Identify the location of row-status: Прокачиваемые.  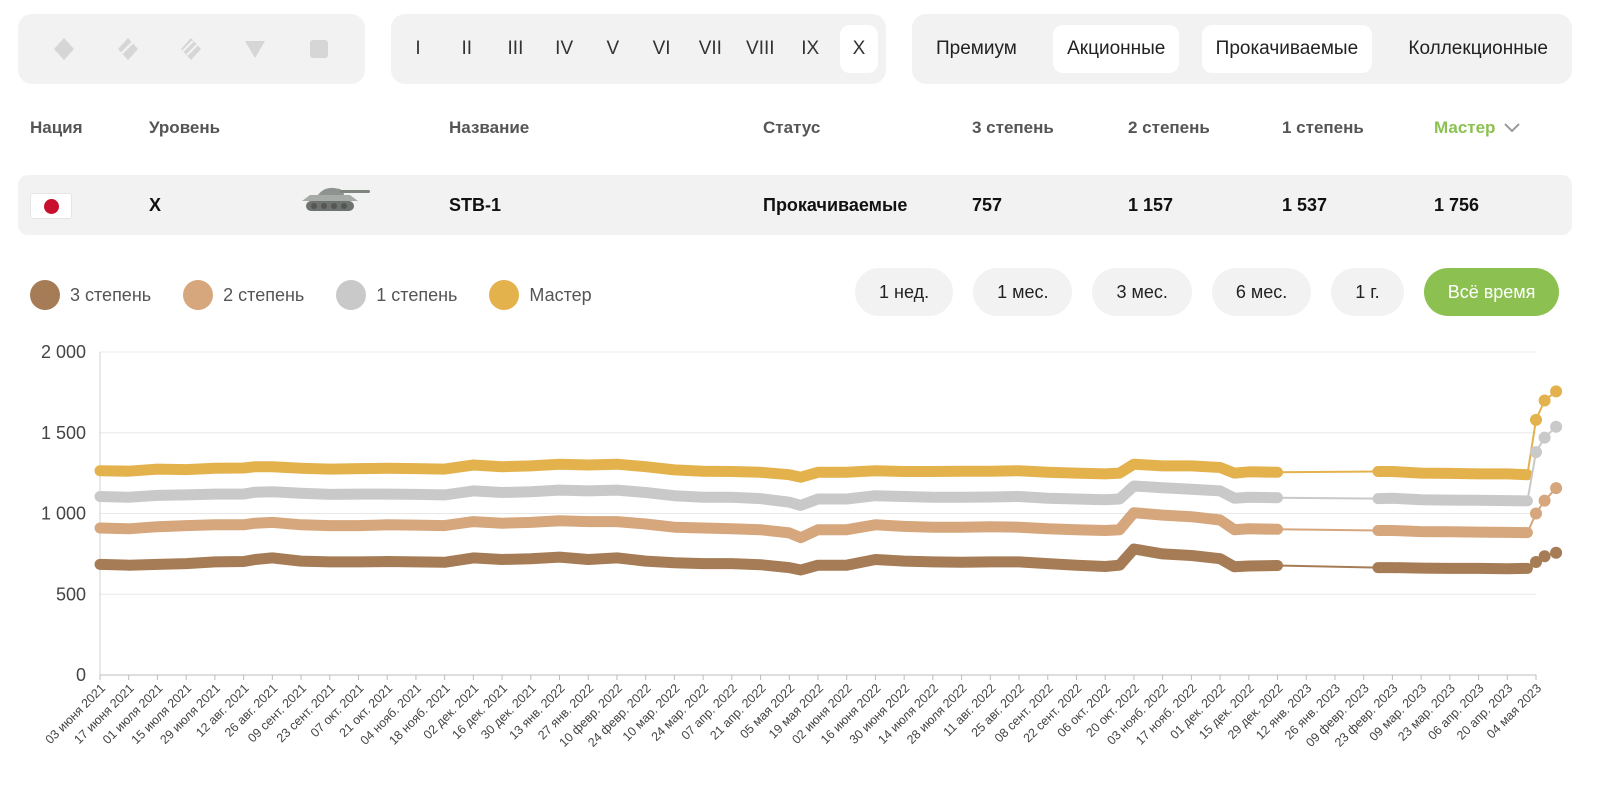
(835, 205).